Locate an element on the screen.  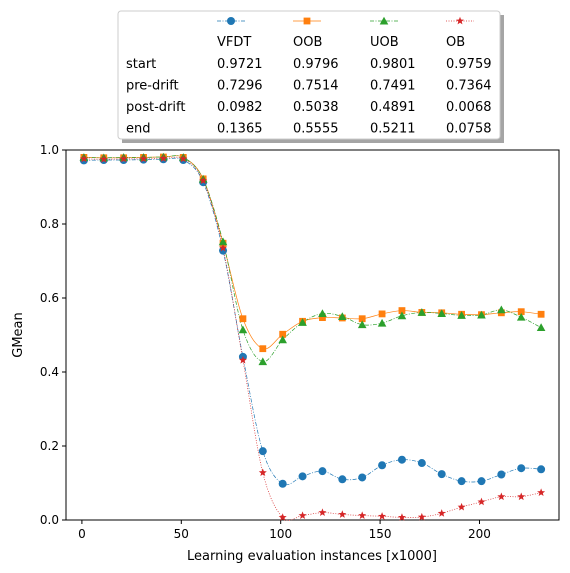
x-tick-label: 150 is located at coordinates (380, 534).